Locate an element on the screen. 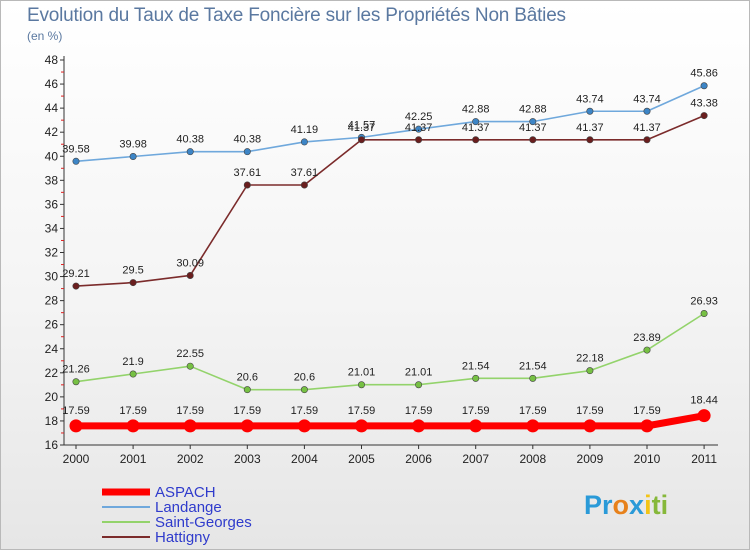  y-tick-label: 46 is located at coordinates (52, 84).